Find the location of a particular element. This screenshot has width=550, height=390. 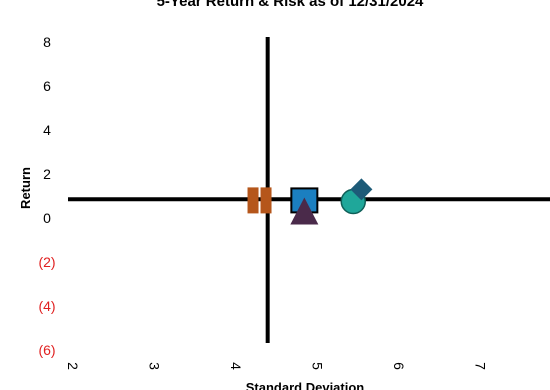

y-tick-label-2: 4 is located at coordinates (47, 130).